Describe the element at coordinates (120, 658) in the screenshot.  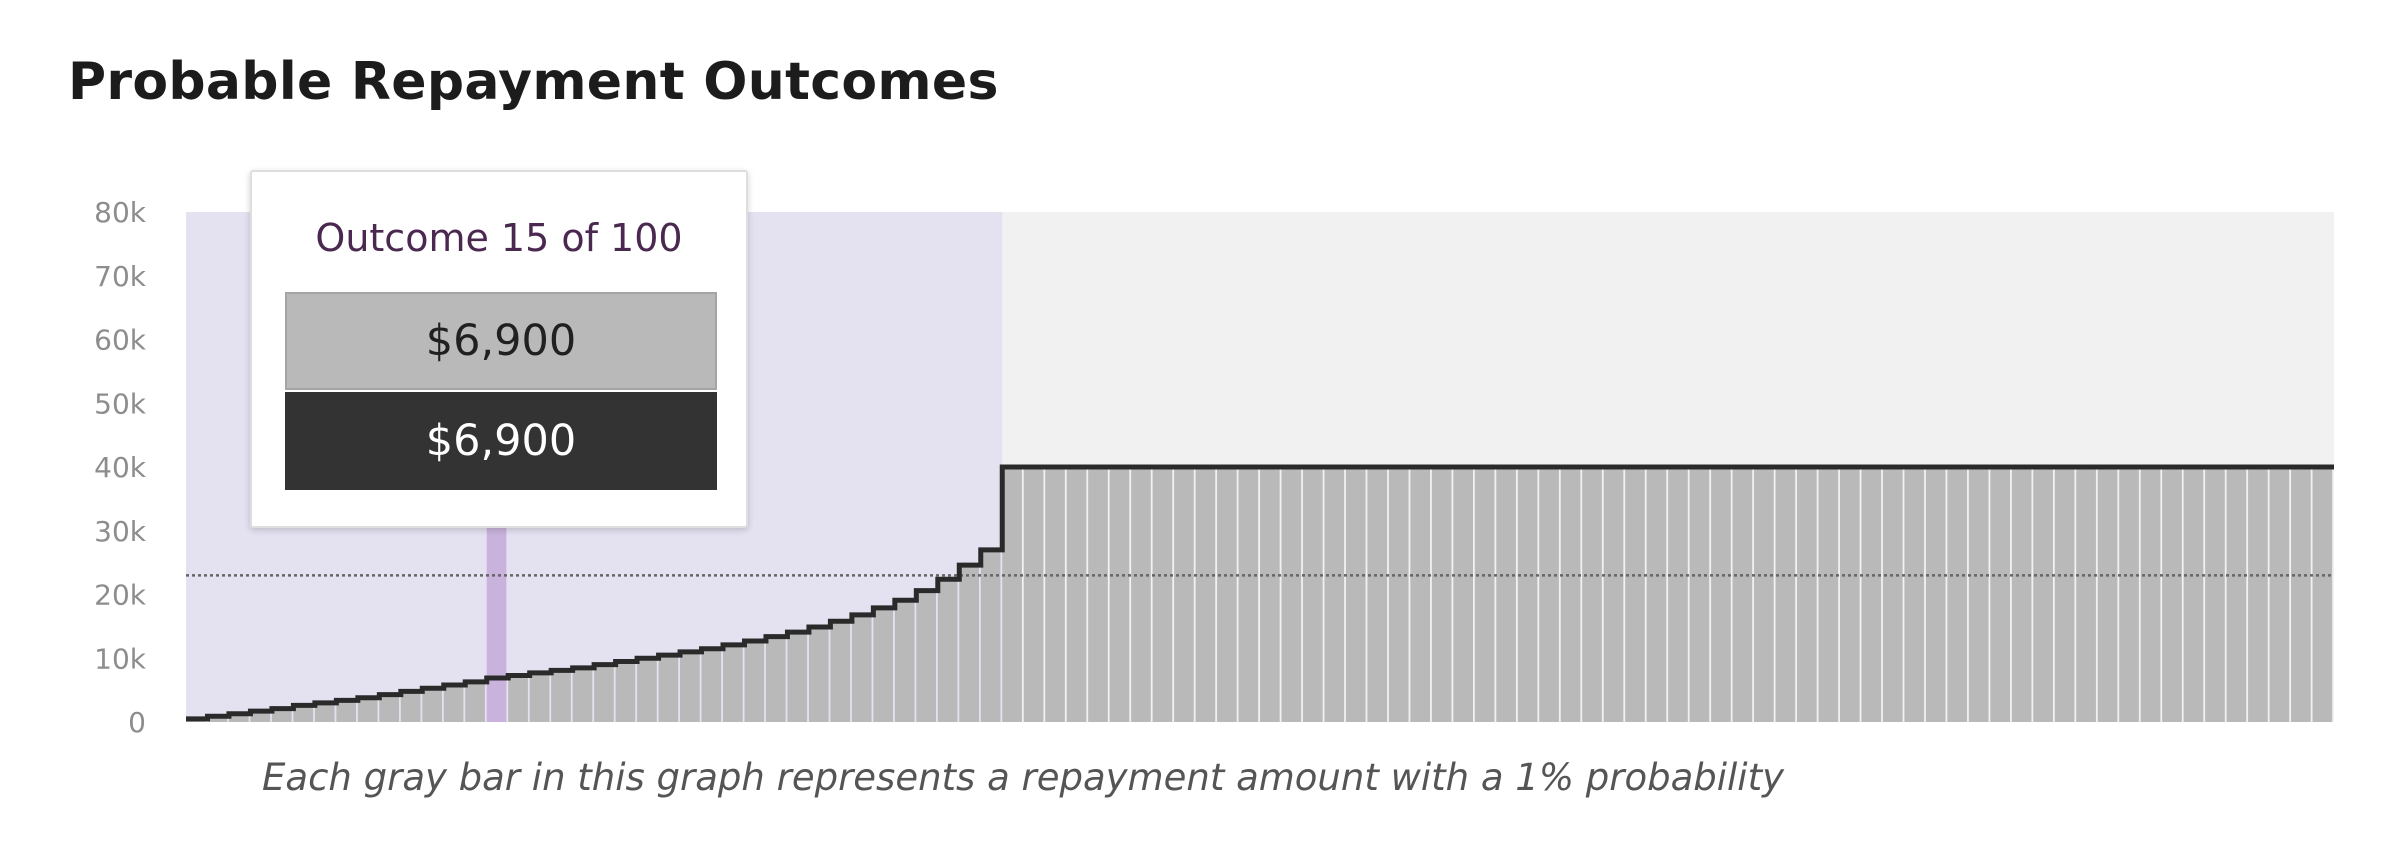
I see `y-tick-label: 10k` at that location.